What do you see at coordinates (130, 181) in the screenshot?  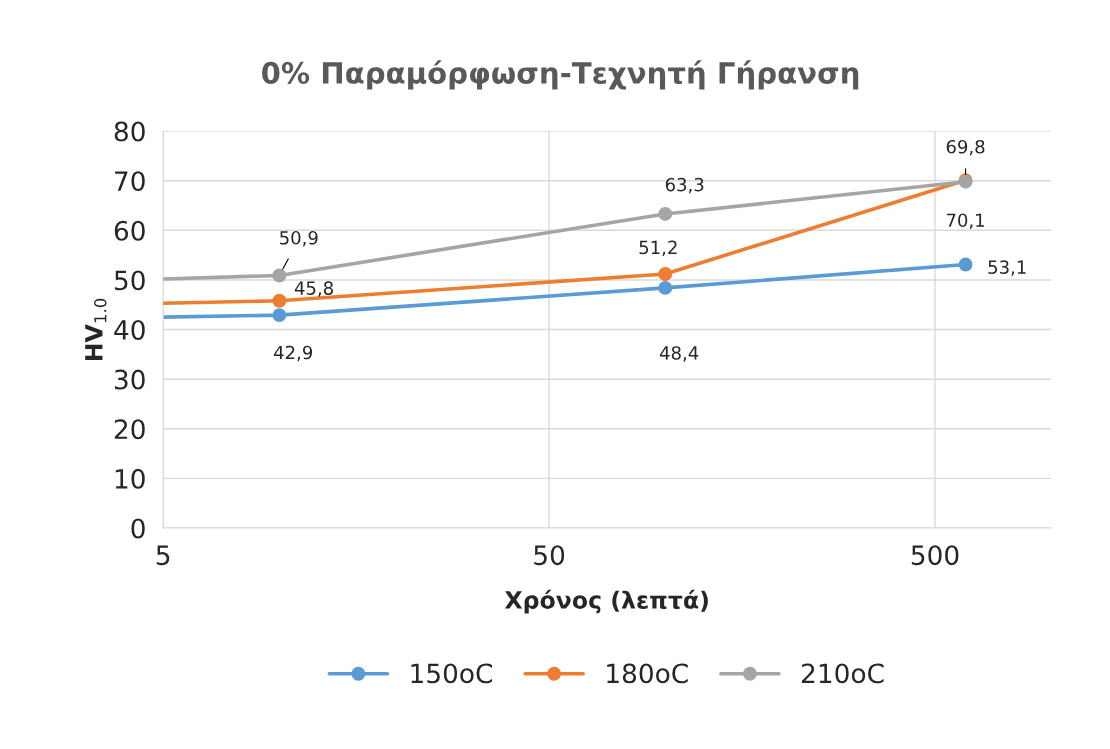 I see `y-tick-label: 70` at bounding box center [130, 181].